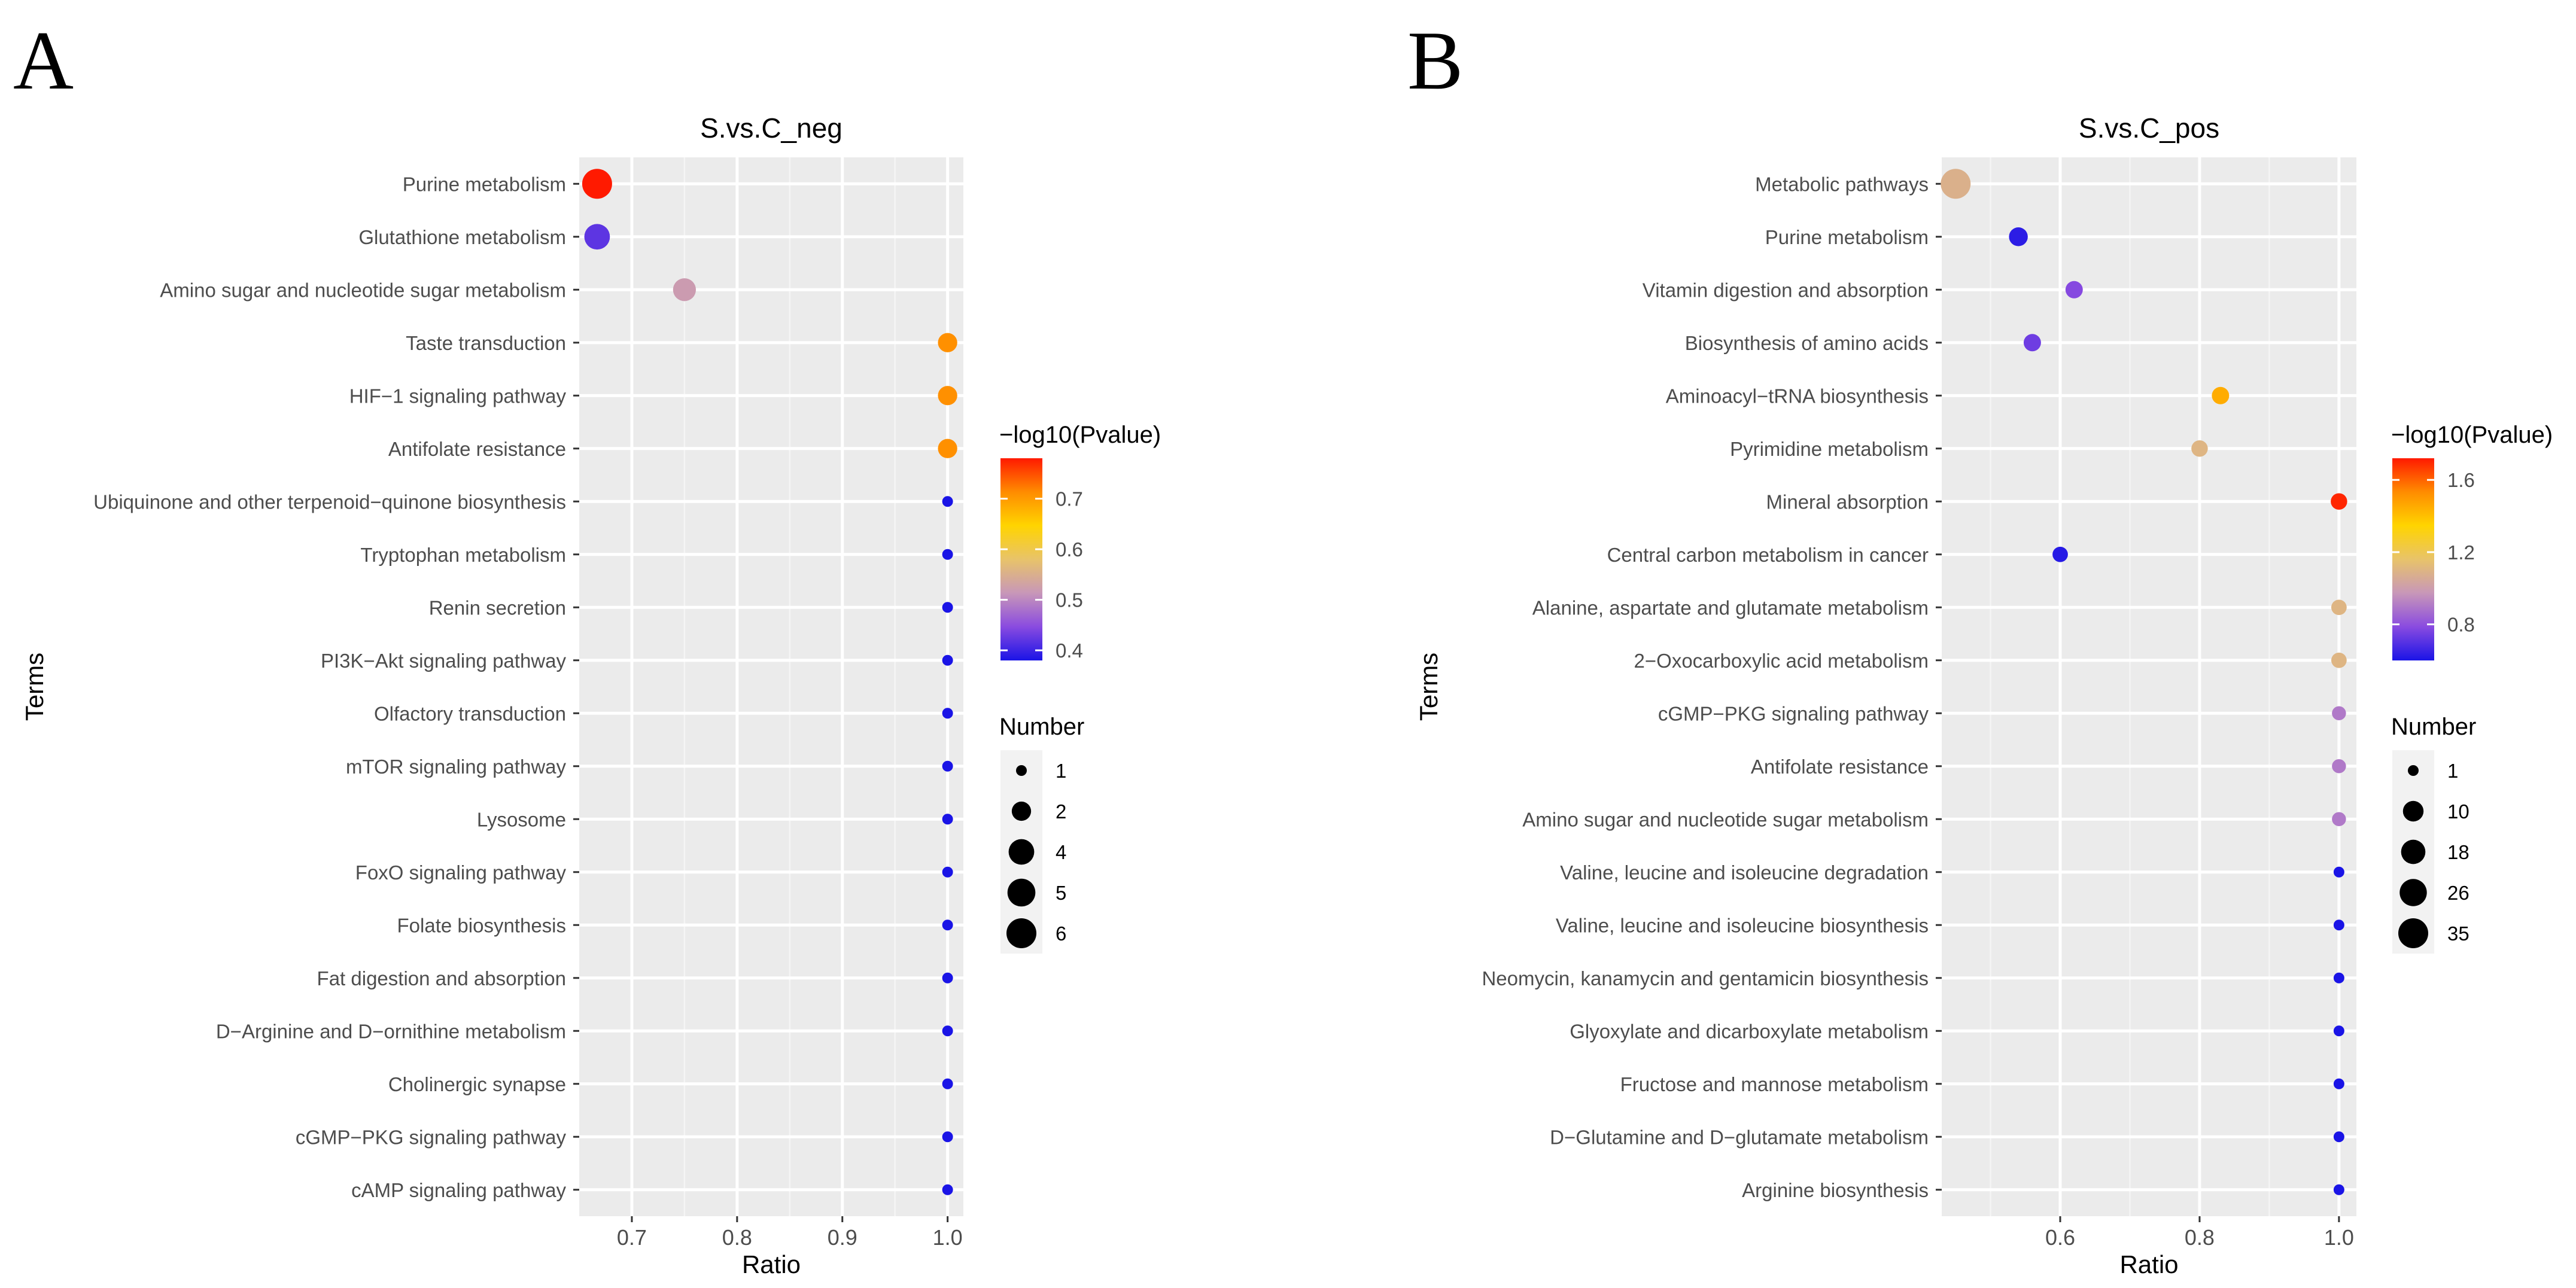  What do you see at coordinates (1835, 1190) in the screenshot?
I see `term-label: Arginine biosynthesis` at bounding box center [1835, 1190].